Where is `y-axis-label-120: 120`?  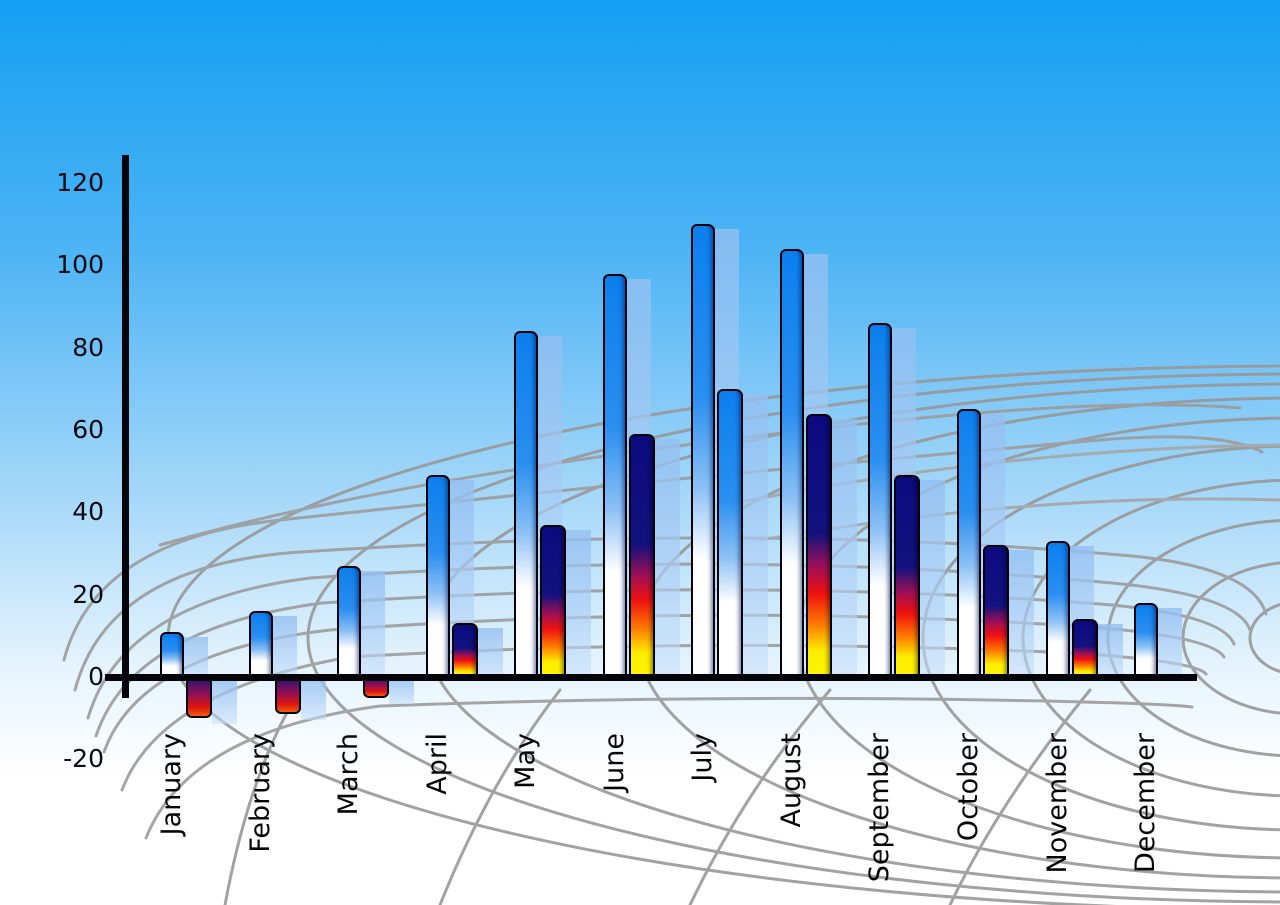
y-axis-label-120: 120 is located at coordinates (80, 182).